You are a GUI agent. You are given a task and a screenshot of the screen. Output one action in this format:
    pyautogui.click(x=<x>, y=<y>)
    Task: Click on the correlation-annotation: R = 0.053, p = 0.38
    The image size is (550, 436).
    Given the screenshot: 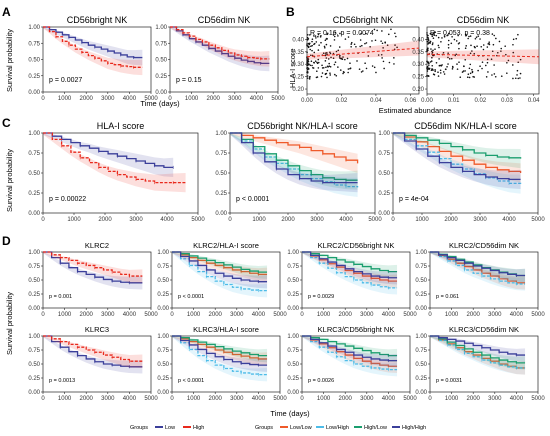 What is the action you would take?
    pyautogui.click(x=460, y=33)
    